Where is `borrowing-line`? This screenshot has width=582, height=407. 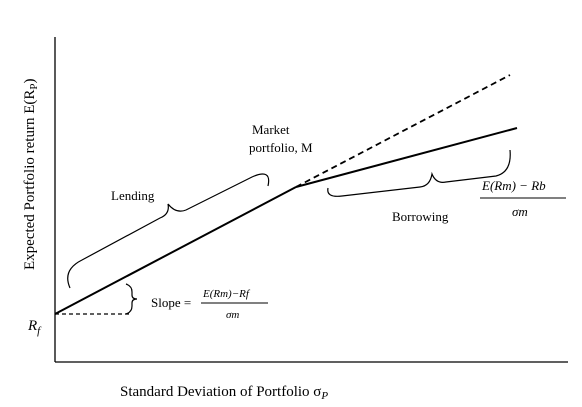 borrowing-line is located at coordinates (406, 157).